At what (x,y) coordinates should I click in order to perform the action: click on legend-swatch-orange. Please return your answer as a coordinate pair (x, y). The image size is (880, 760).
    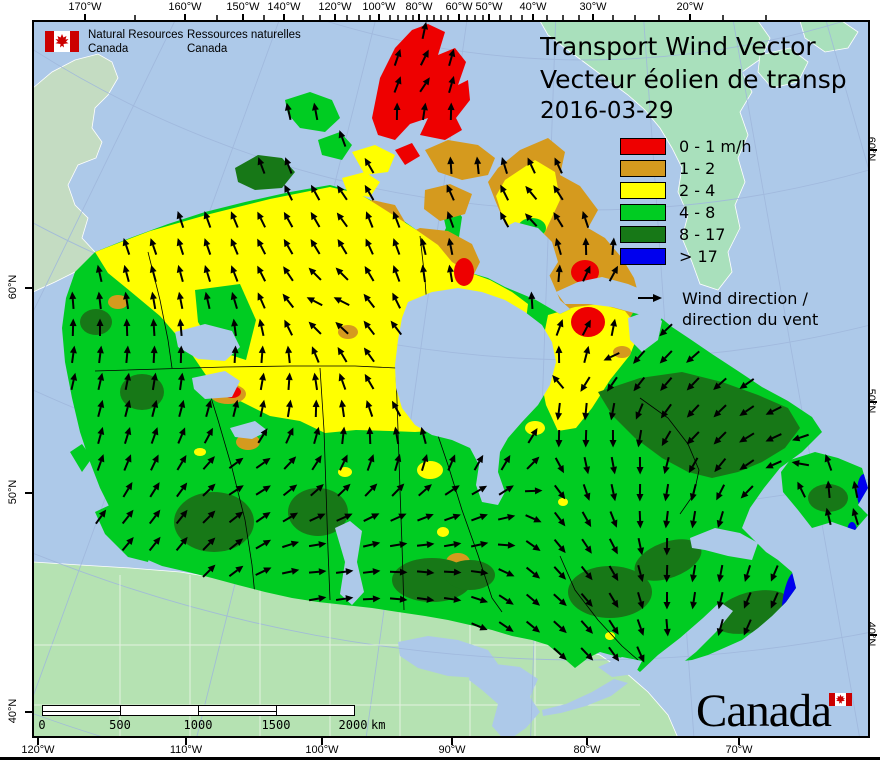
    Looking at the image, I should click on (643, 168).